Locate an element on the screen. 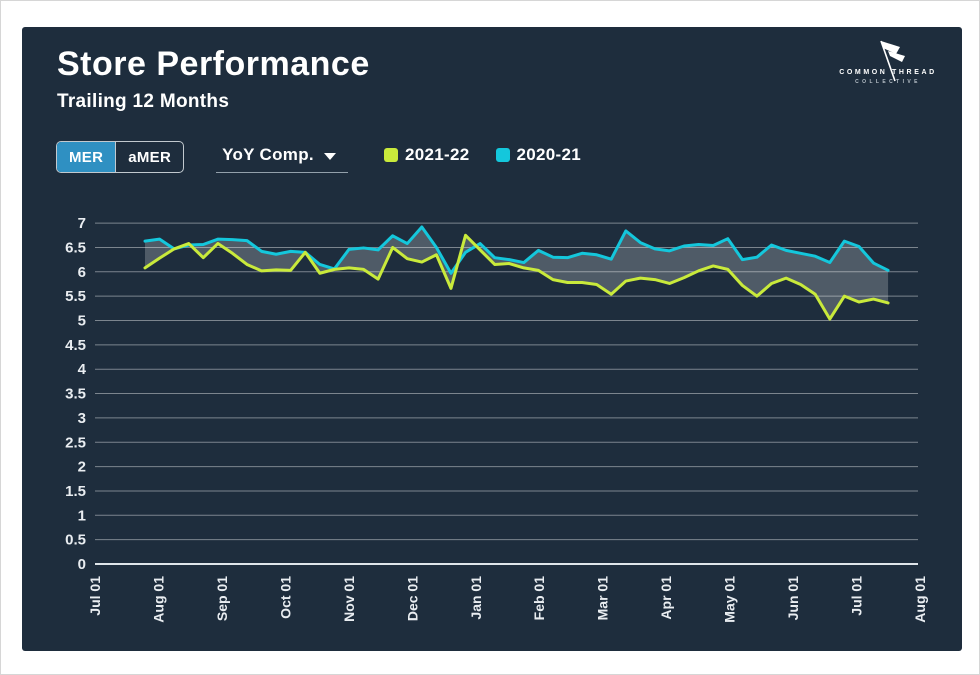 This screenshot has height=675, width=980. flag-icon is located at coordinates (892, 61).